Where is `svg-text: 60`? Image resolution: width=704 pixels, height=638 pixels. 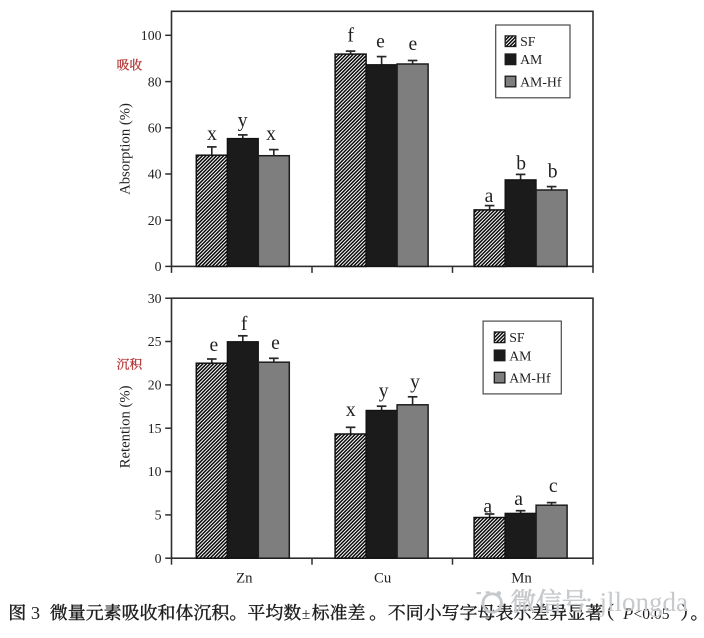 svg-text: 60 is located at coordinates (155, 128).